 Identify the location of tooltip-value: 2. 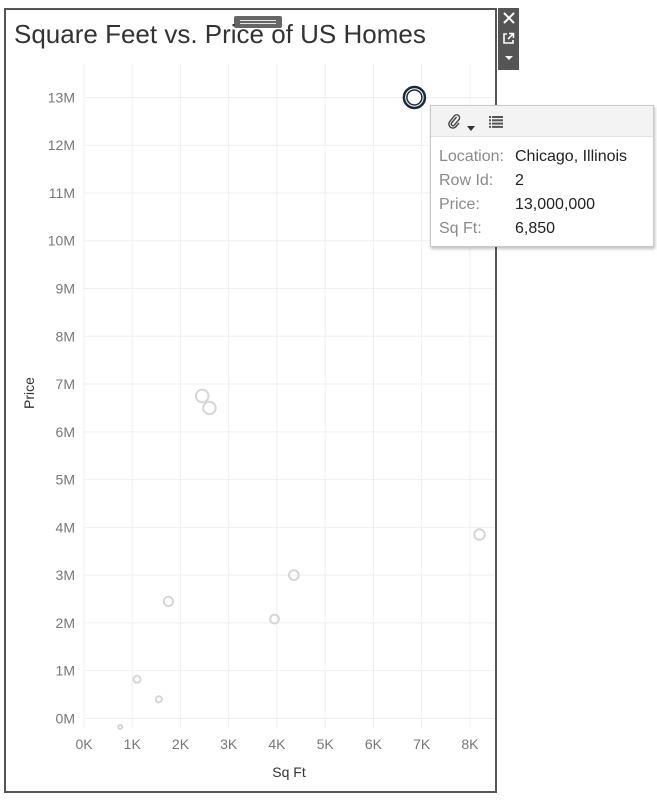
(519, 180).